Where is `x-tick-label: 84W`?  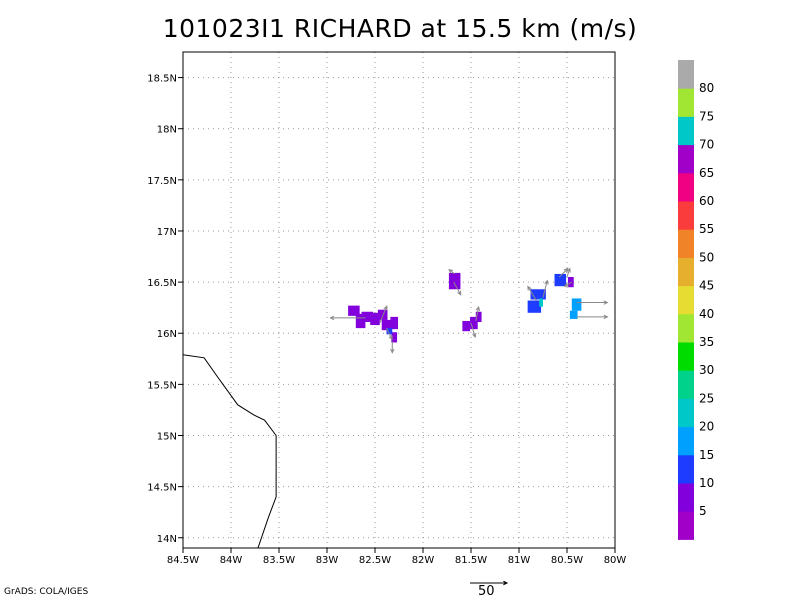 x-tick-label: 84W is located at coordinates (231, 560).